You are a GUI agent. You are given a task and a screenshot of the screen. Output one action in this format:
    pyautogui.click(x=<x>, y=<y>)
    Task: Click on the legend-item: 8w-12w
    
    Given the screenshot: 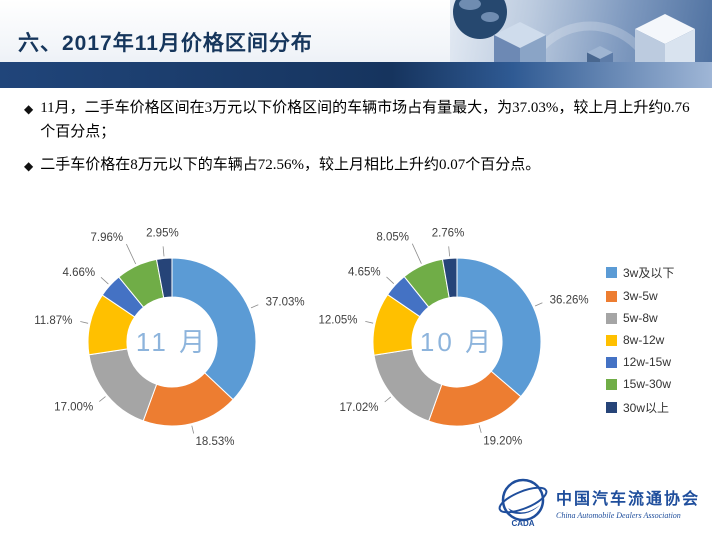 What is the action you would take?
    pyautogui.click(x=640, y=340)
    